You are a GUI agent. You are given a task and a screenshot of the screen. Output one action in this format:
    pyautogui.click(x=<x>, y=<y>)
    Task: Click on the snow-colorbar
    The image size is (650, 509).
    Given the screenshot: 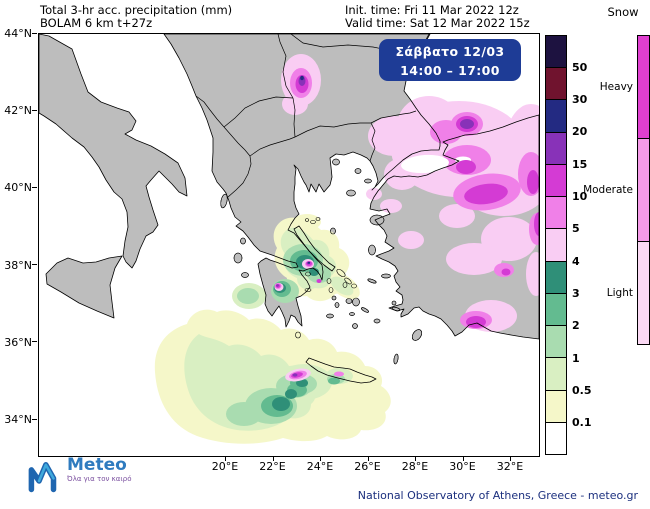 What is the action you would take?
    pyautogui.click(x=643, y=190)
    